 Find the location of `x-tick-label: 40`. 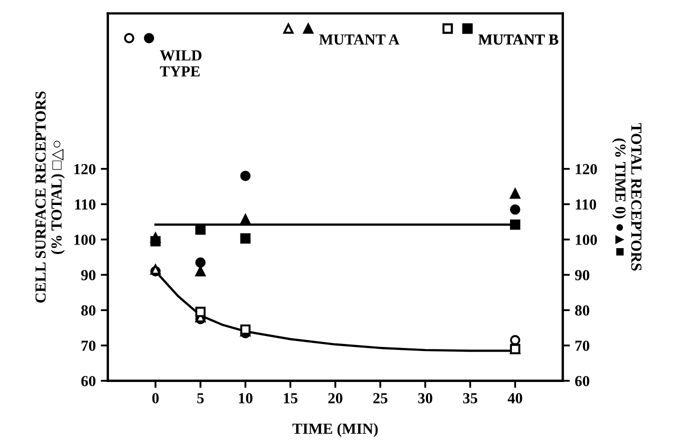

x-tick-label: 40 is located at coordinates (515, 398).